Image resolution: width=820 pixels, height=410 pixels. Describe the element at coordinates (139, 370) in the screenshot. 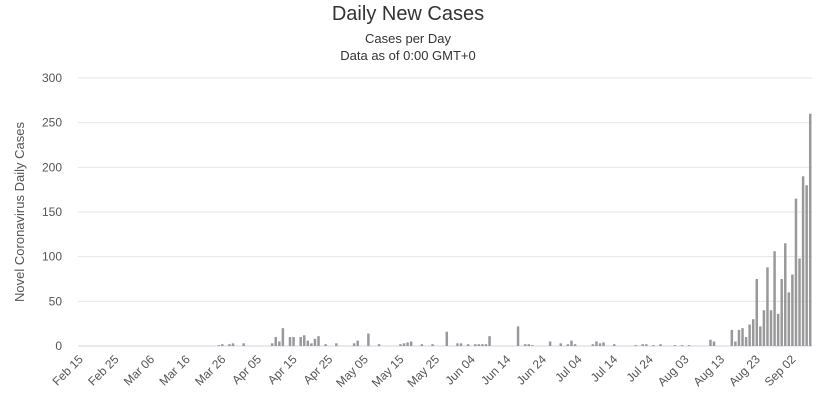

I see `x-tick-label: Mar 06` at that location.